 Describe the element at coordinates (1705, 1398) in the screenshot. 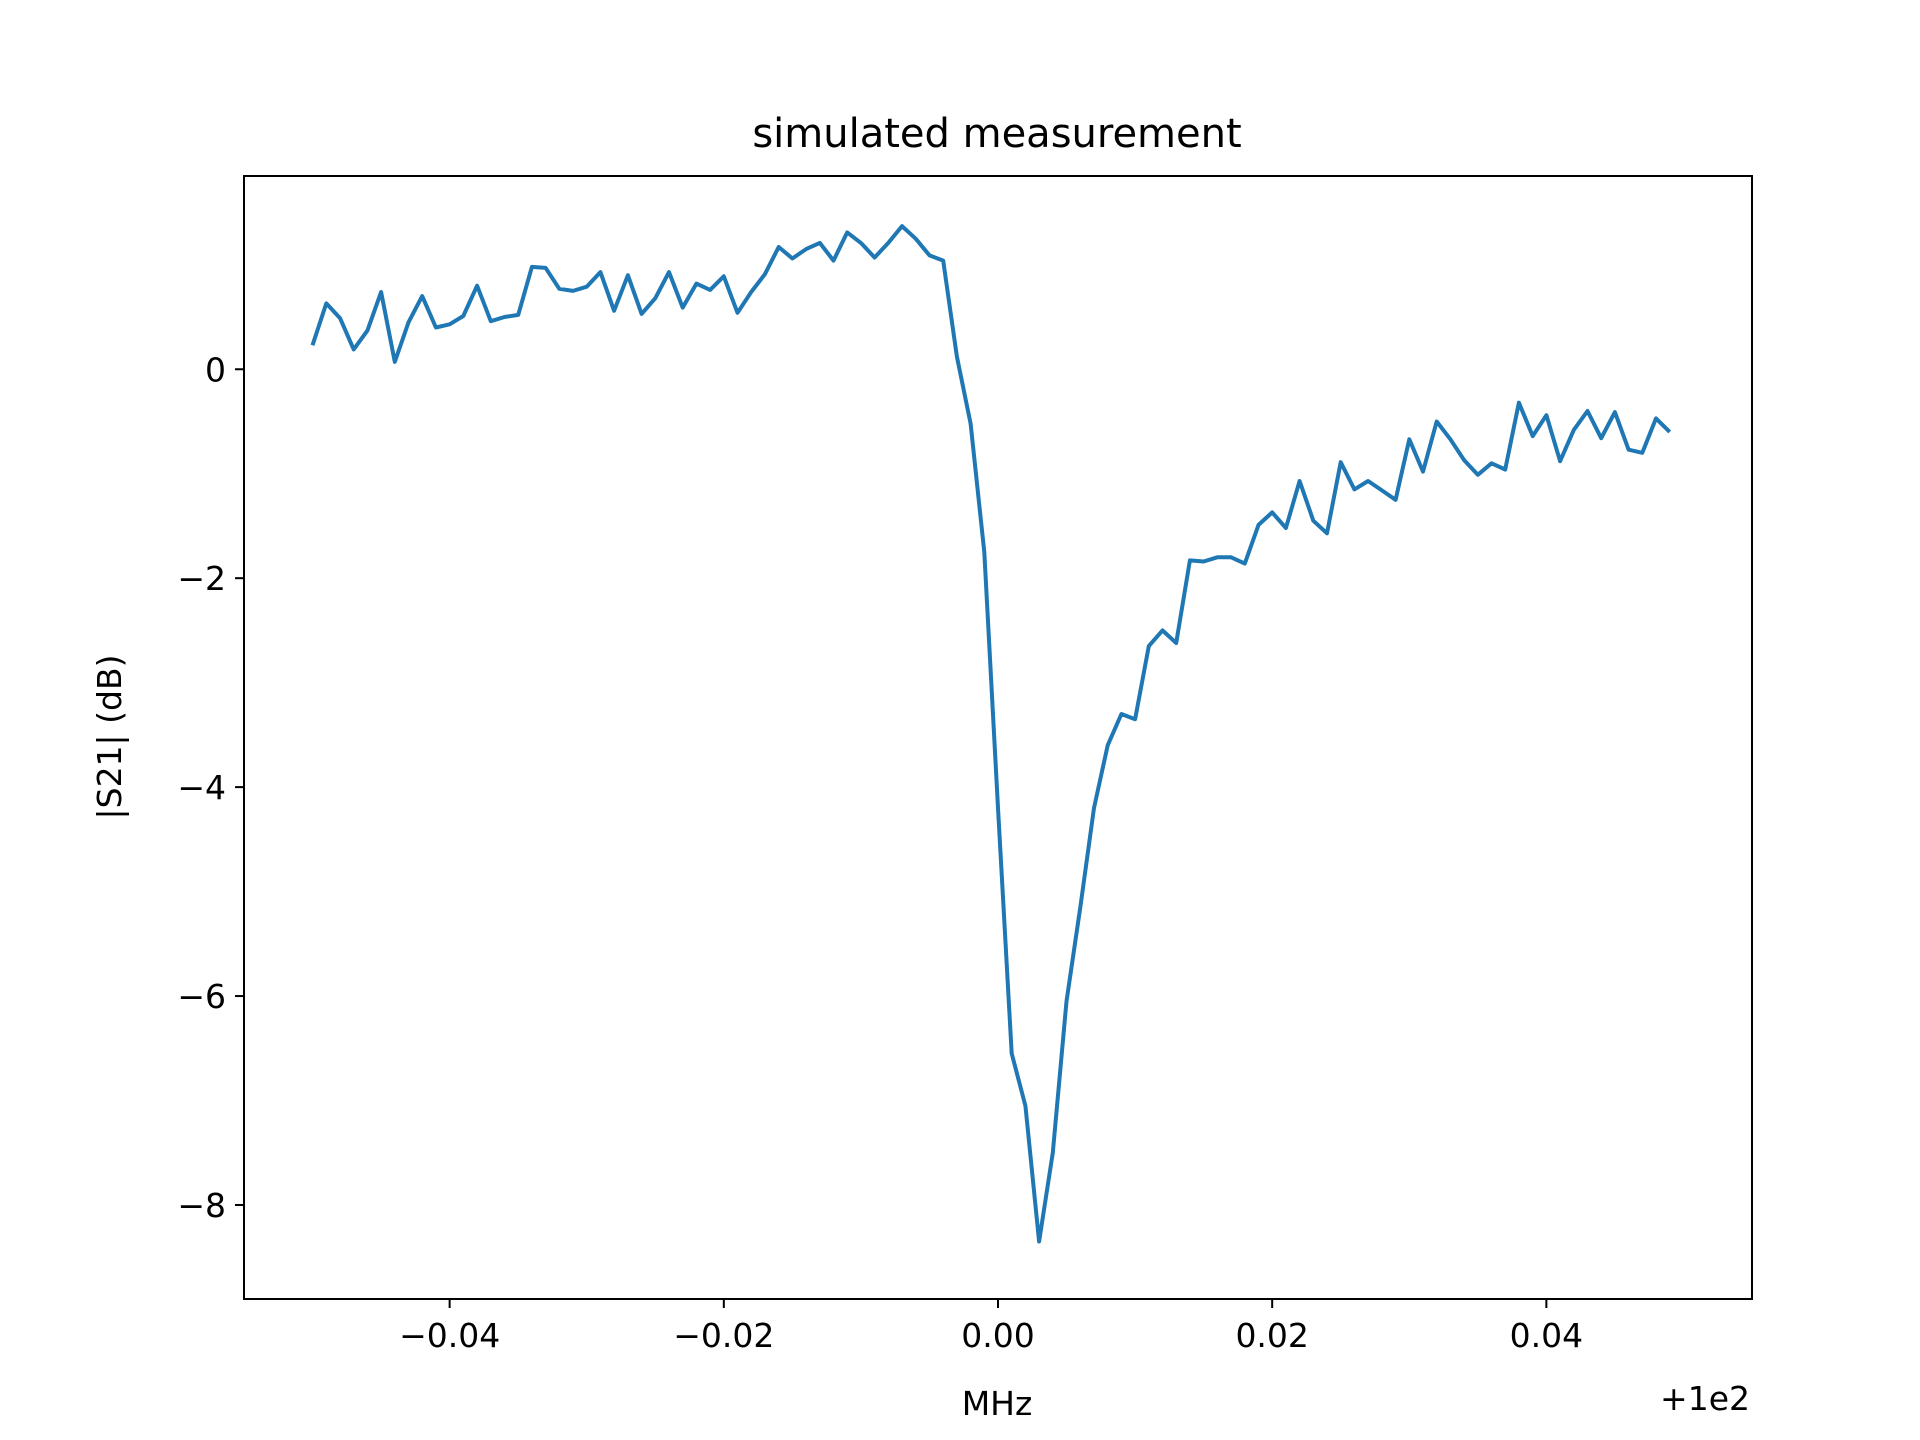

I see `x-axis-offset-label: +1e2` at that location.